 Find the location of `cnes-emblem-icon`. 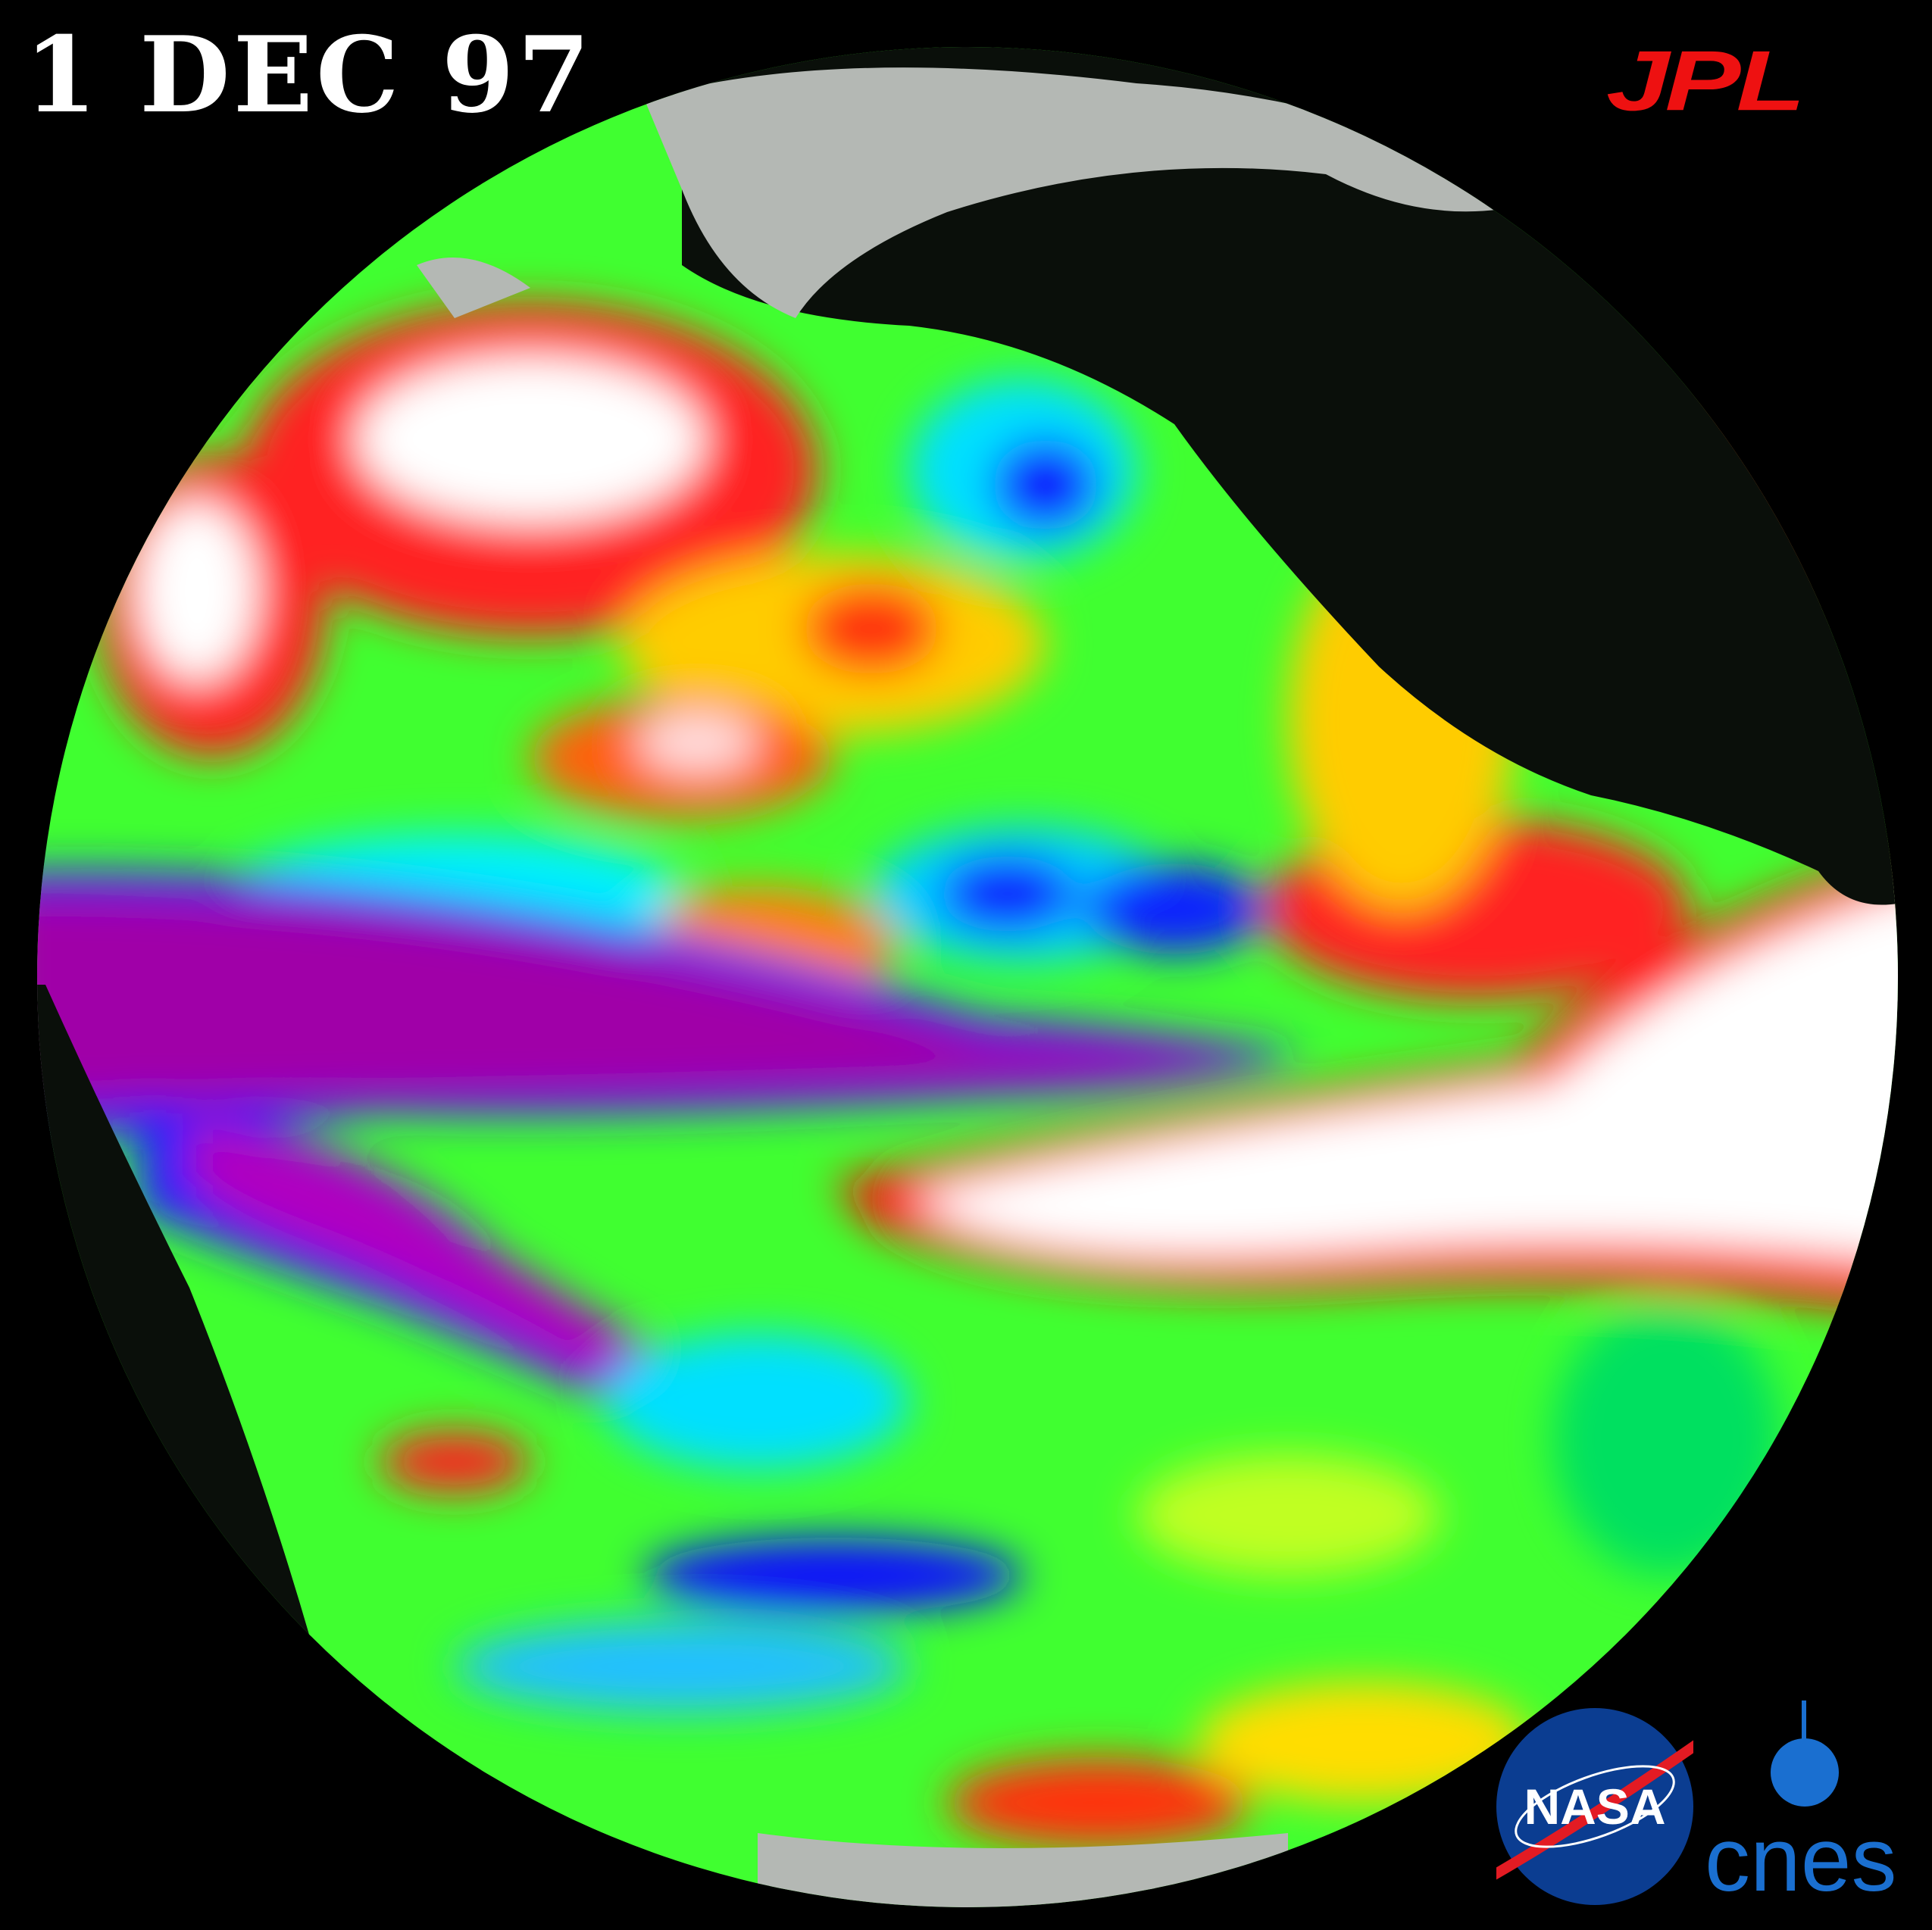

cnes-emblem-icon is located at coordinates (1805, 1754).